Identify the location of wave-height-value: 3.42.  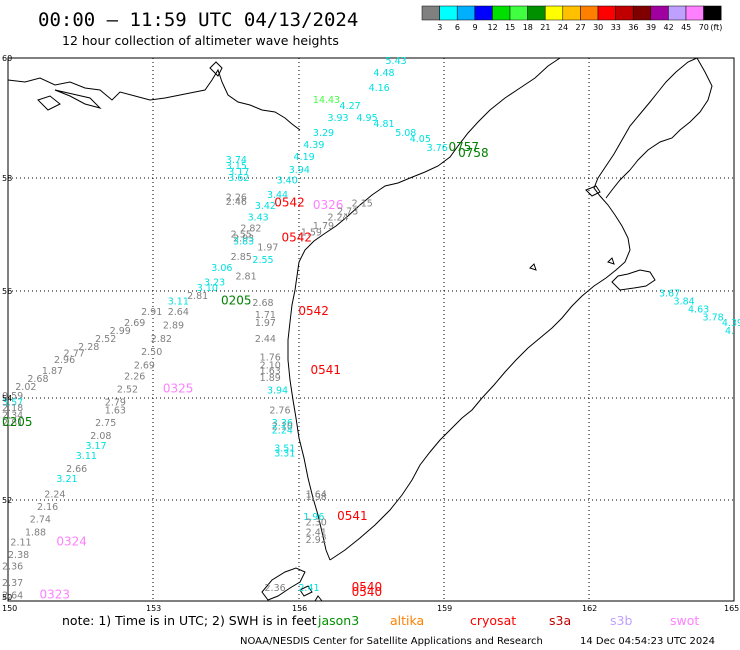
(265, 206).